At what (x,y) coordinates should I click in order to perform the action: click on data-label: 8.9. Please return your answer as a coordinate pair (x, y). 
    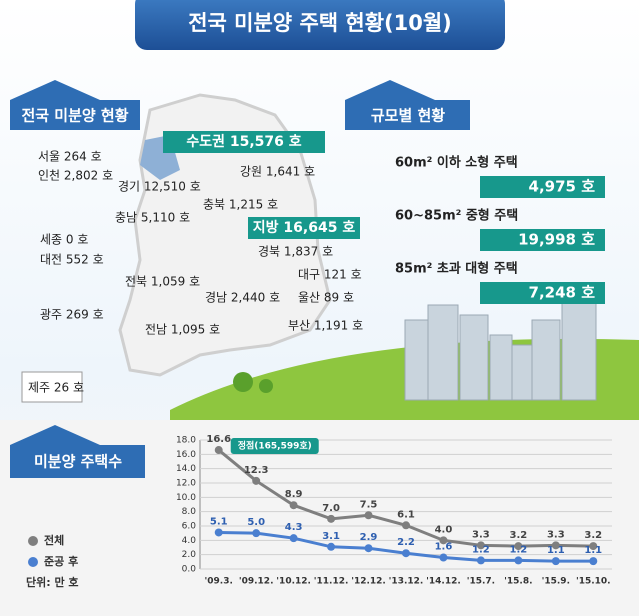
    Looking at the image, I should click on (294, 494).